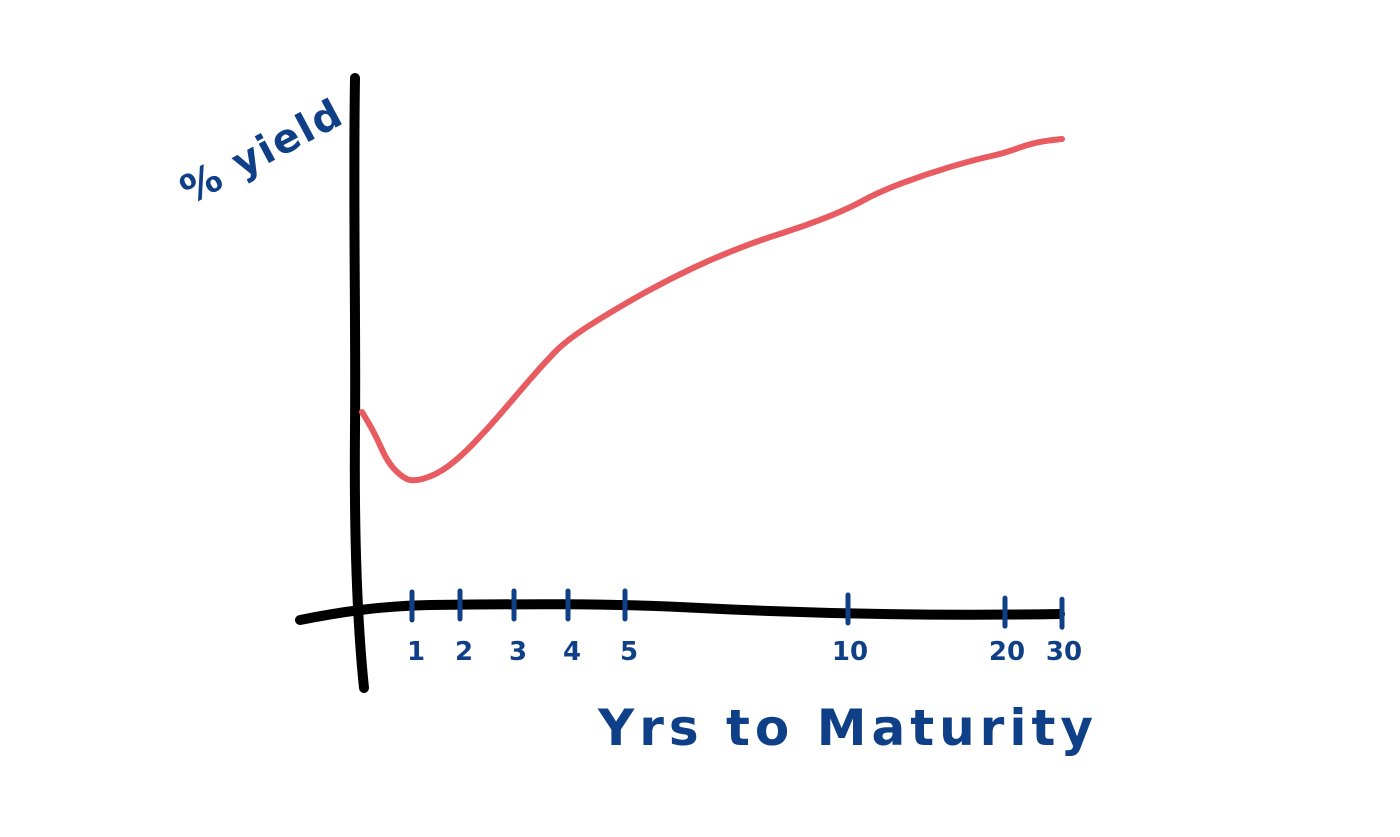  I want to click on x-tick-label-1: 1, so click(416, 652).